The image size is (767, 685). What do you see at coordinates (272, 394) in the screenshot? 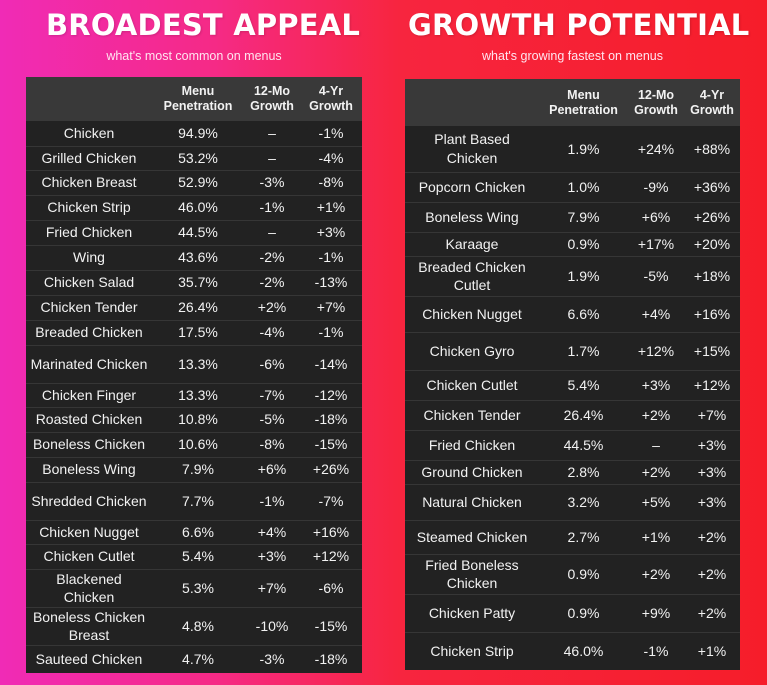
I see `twelve-month-growth-cell: -7%` at bounding box center [272, 394].